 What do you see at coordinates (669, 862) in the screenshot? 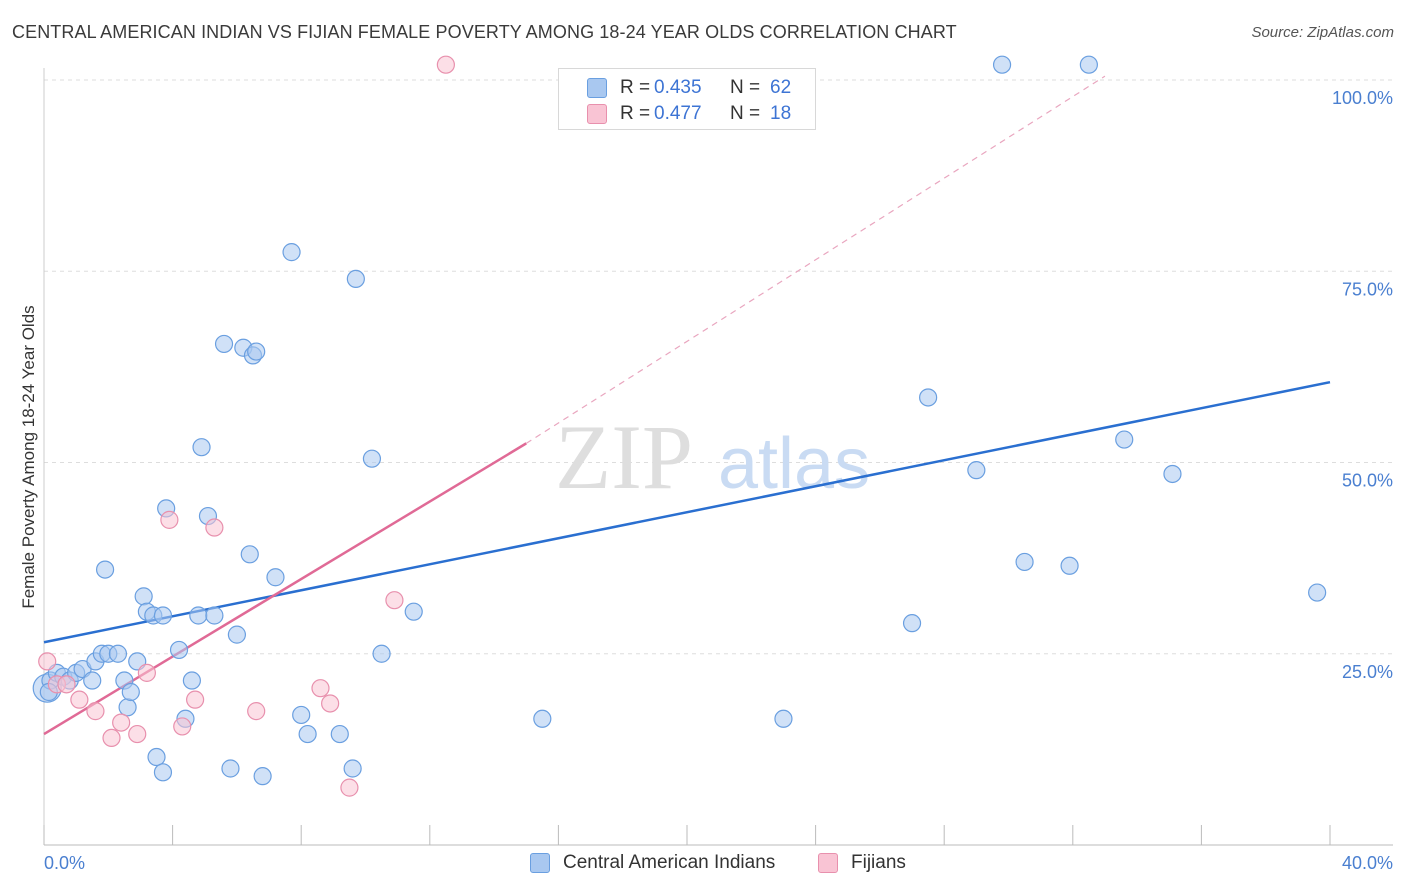
I see `bottom-legend-label: Central American Indians` at bounding box center [669, 862].